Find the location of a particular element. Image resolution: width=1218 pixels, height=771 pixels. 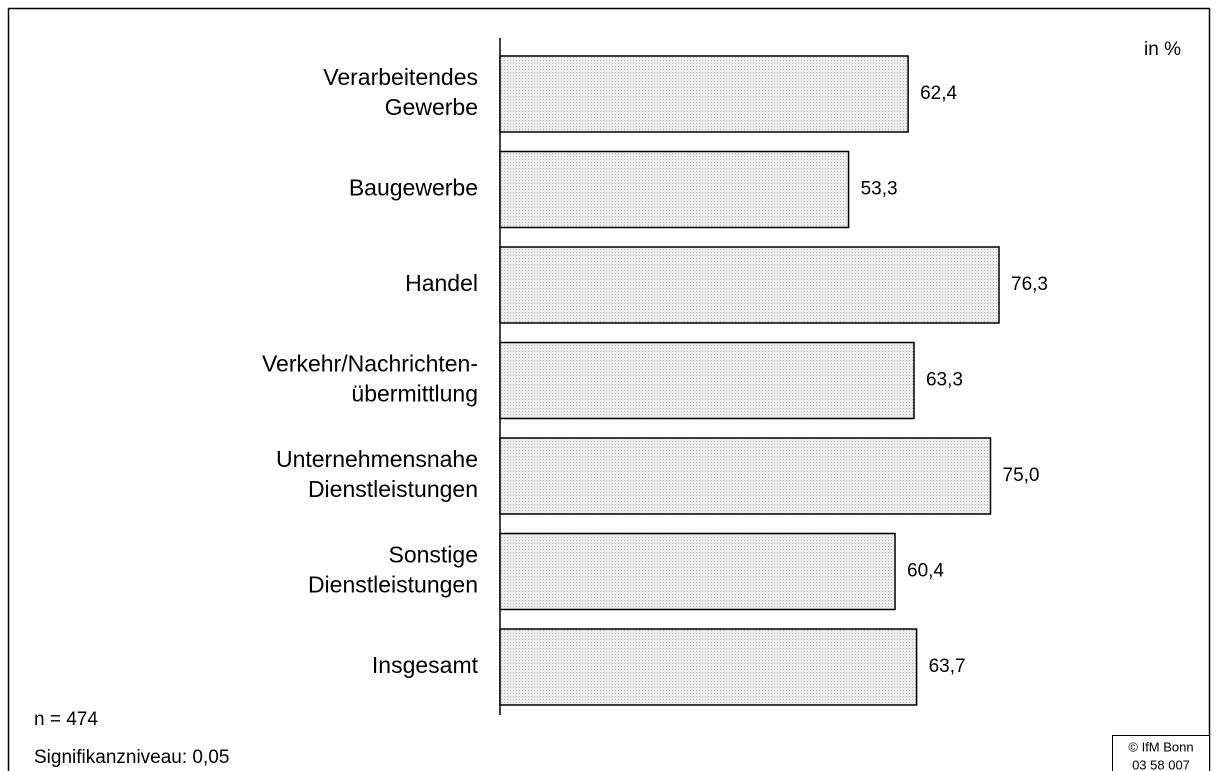

category-label: Sonstige is located at coordinates (433, 555).